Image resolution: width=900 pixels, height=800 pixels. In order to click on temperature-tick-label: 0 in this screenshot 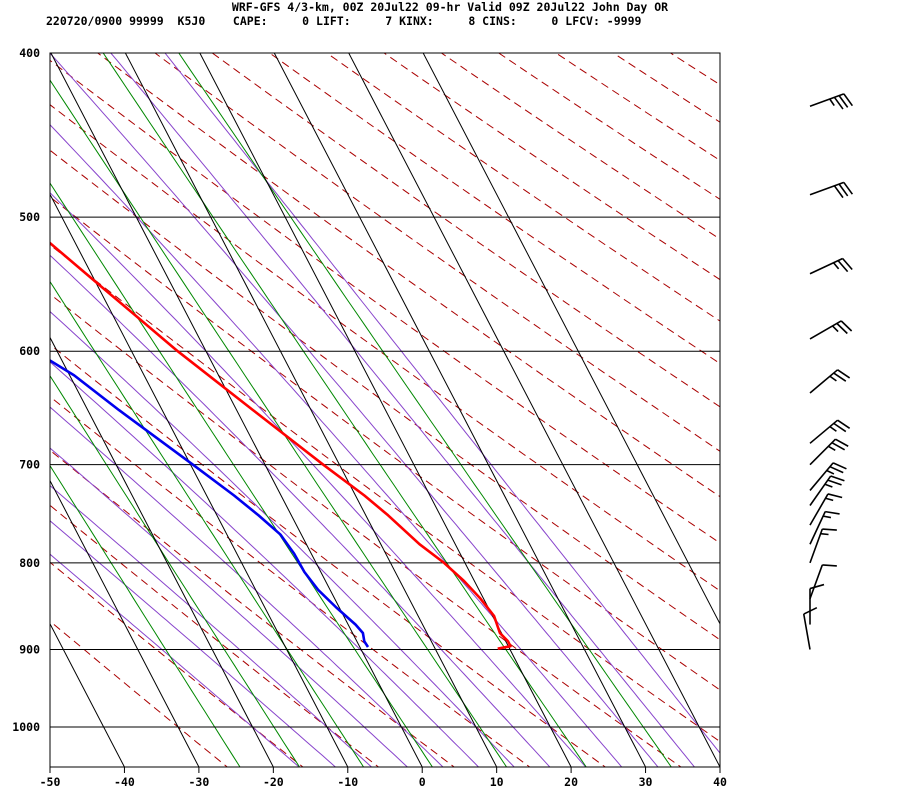, I will do `click(422, 782)`.